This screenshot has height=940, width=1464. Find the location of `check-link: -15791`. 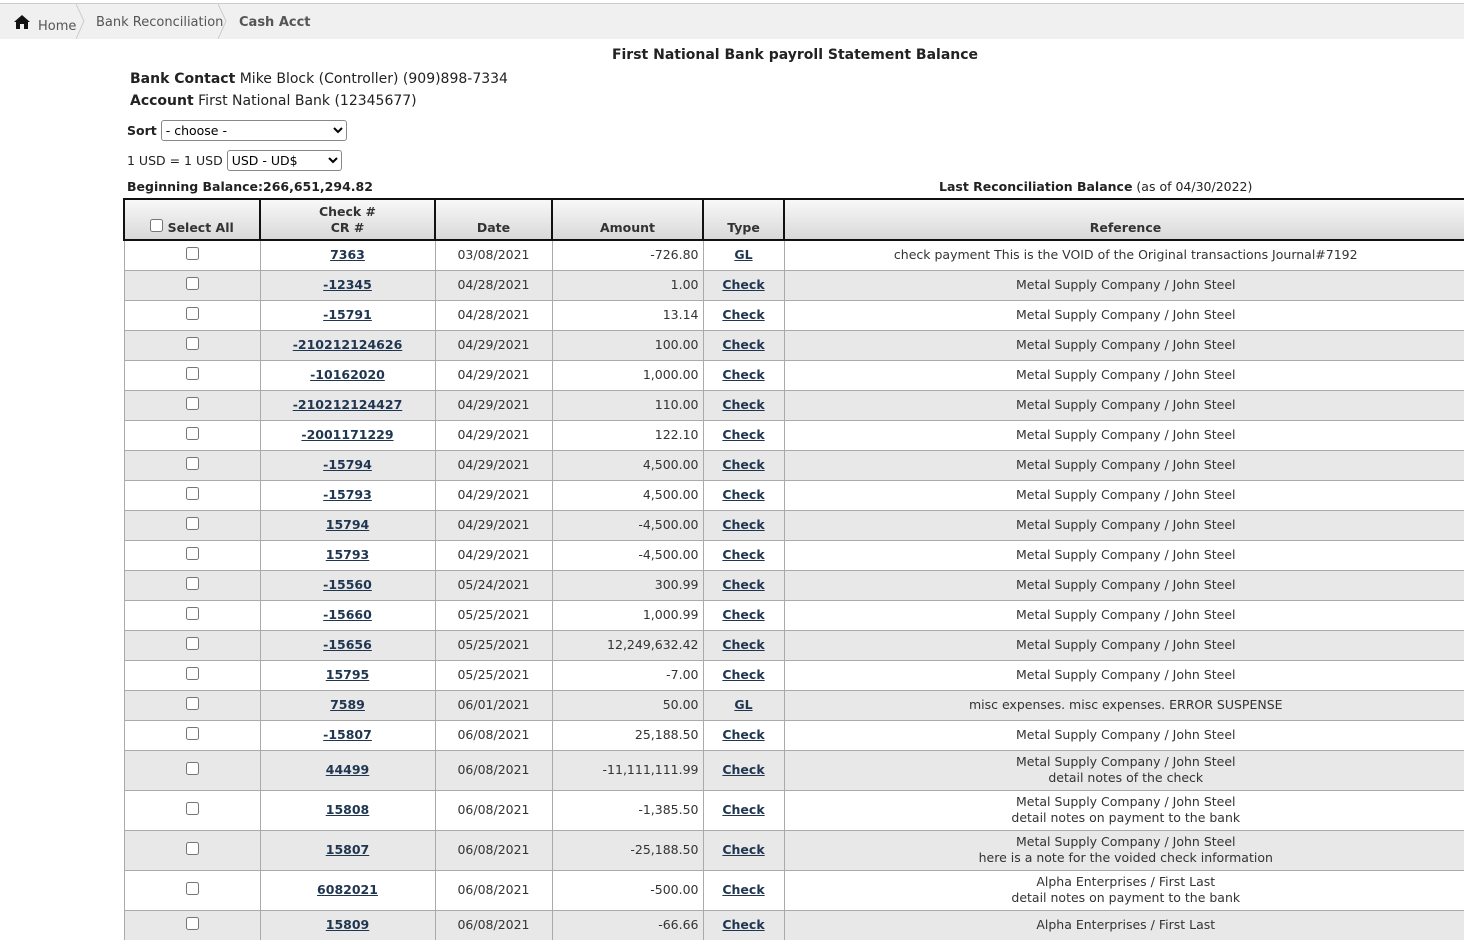

check-link: -15791 is located at coordinates (347, 314).